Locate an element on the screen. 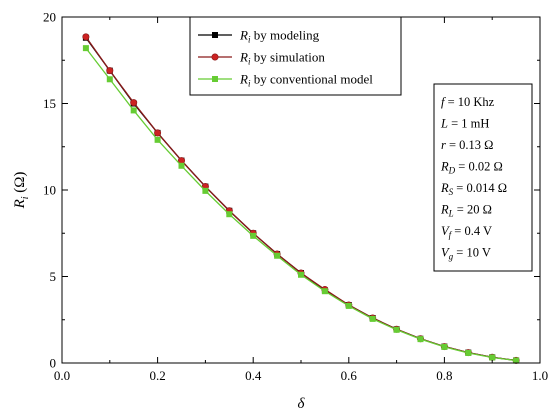  legend-item-2: Ri by simulation is located at coordinates (261, 58).